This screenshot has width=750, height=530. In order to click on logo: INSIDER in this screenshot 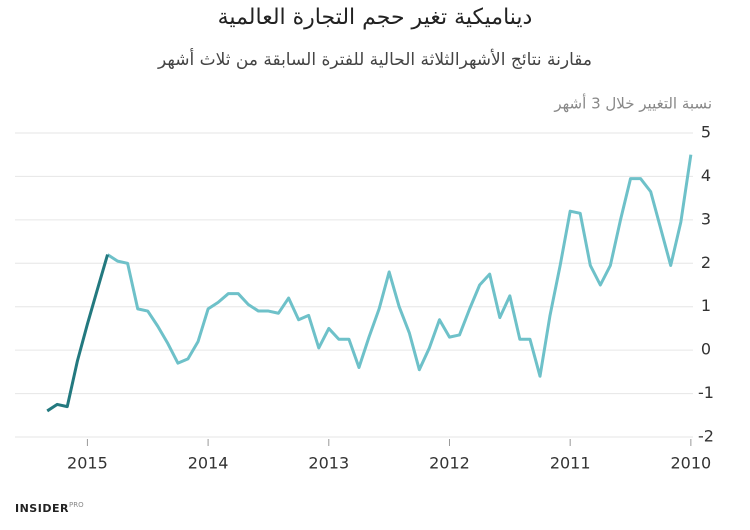, I will do `click(42, 508)`.